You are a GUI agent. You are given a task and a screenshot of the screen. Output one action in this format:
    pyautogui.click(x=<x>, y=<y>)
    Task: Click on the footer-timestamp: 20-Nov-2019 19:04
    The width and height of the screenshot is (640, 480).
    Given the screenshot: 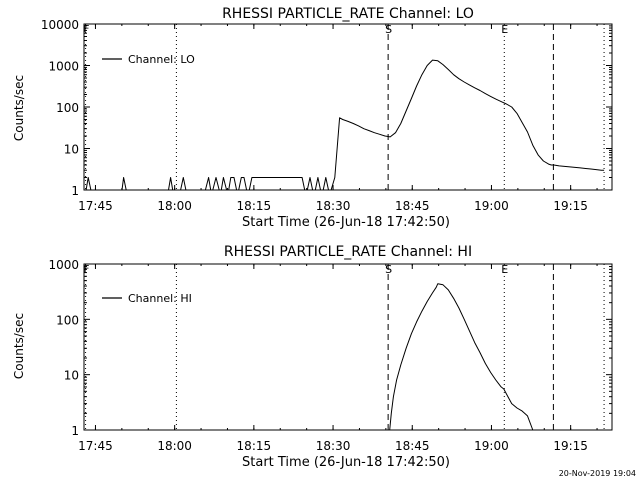 What is the action you would take?
    pyautogui.click(x=597, y=473)
    